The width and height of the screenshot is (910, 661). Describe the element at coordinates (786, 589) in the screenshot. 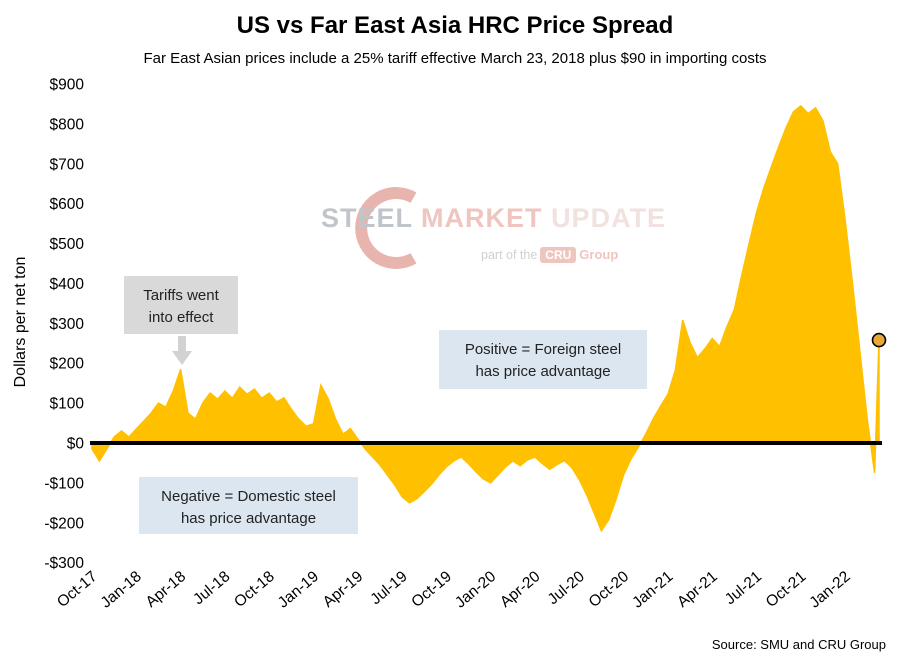

I see `x-tick-label: Oct-21` at that location.